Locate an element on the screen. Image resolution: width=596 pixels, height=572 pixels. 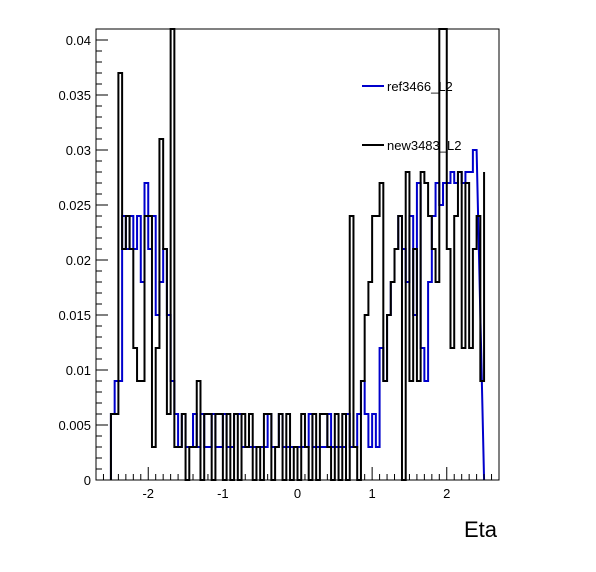
x-axis-title: Eta is located at coordinates (481, 529).